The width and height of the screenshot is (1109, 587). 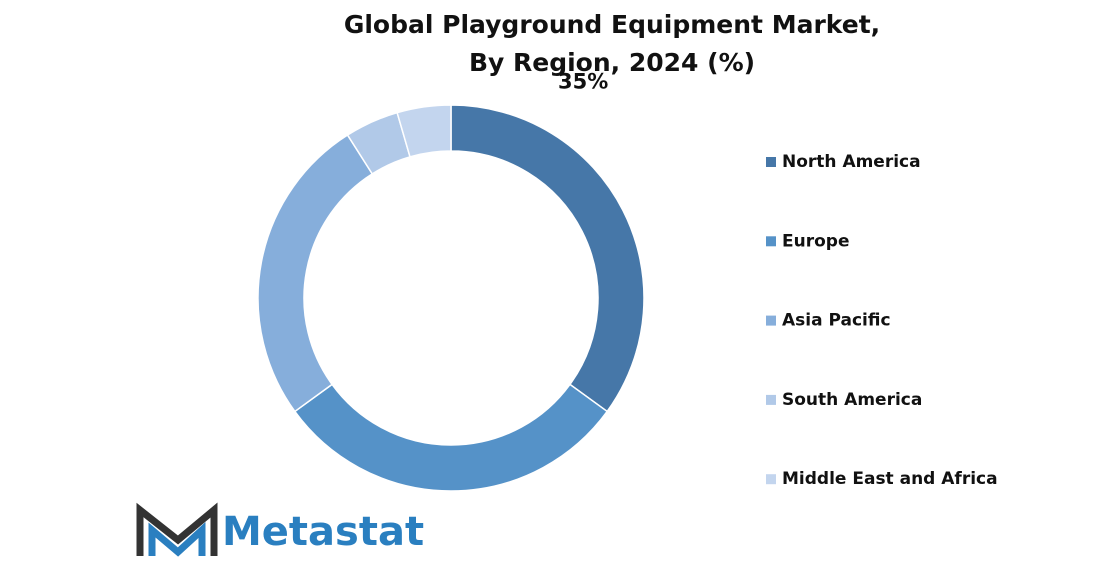 I want to click on legend-label: Europe, so click(x=815, y=241).